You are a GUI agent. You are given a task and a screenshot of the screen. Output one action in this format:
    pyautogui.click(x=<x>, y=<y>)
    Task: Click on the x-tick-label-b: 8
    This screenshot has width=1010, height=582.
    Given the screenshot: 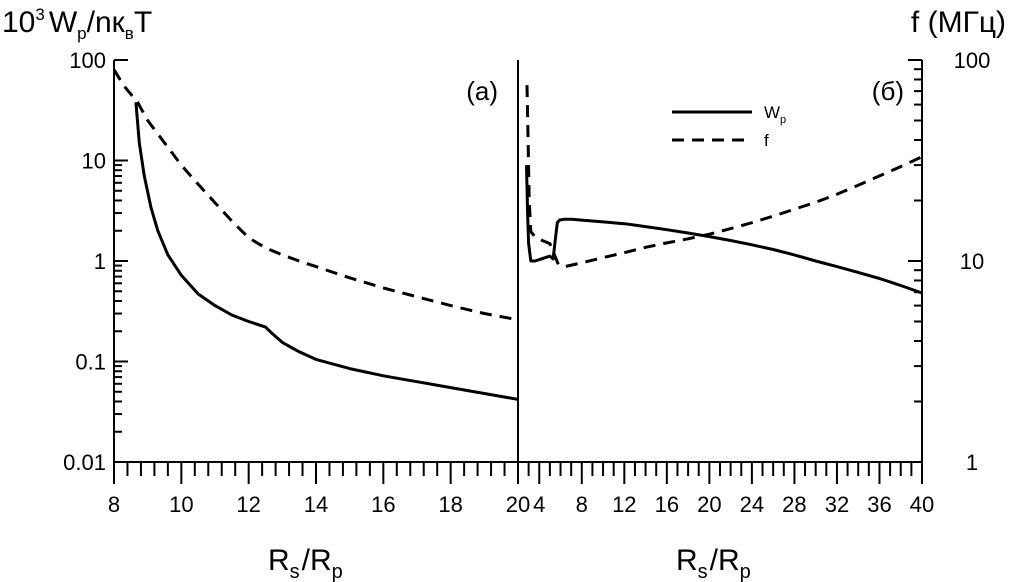 What is the action you would take?
    pyautogui.click(x=582, y=504)
    